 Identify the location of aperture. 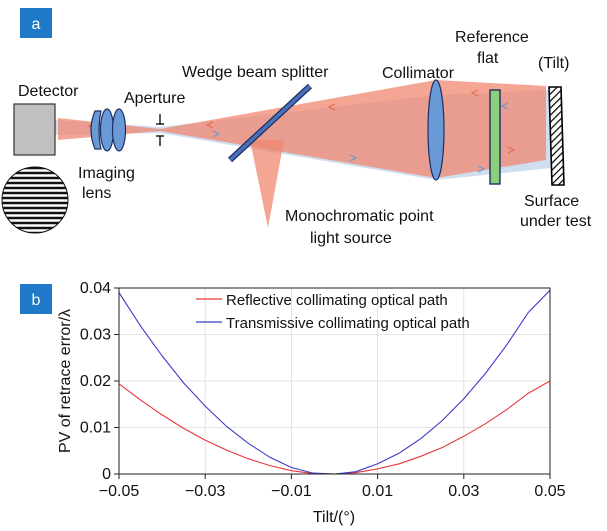
(160, 130).